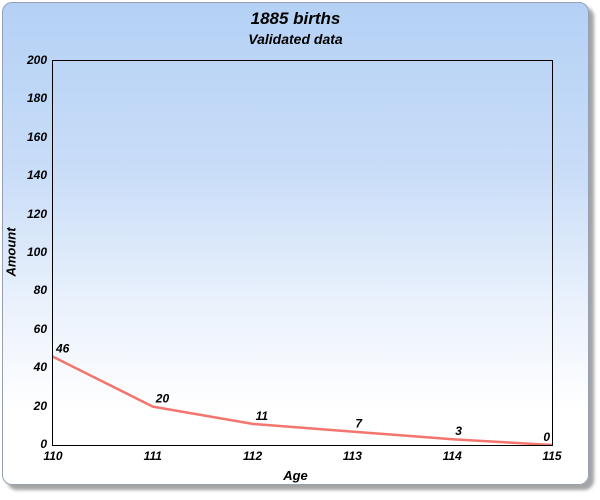 The image size is (600, 500). I want to click on point-label: 7, so click(359, 424).